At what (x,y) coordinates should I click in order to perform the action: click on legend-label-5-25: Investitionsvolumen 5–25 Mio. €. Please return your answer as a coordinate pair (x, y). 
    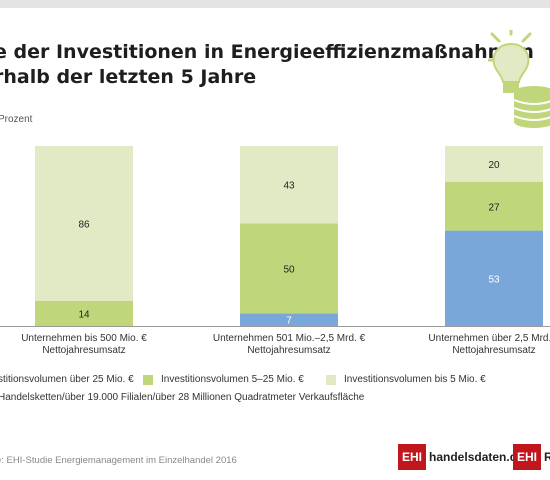
    Looking at the image, I should click on (232, 379).